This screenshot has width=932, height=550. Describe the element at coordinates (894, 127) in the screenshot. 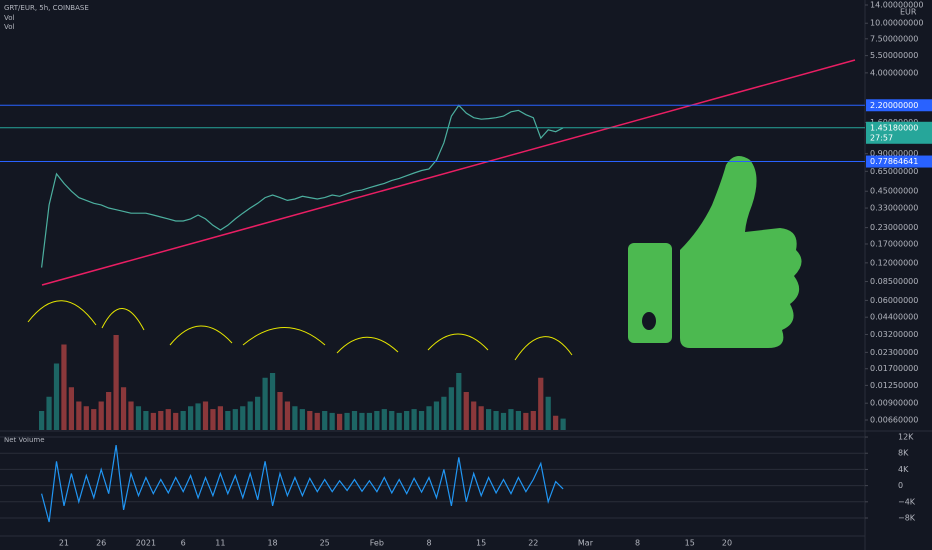

I see `level-label: 1.45180000` at that location.